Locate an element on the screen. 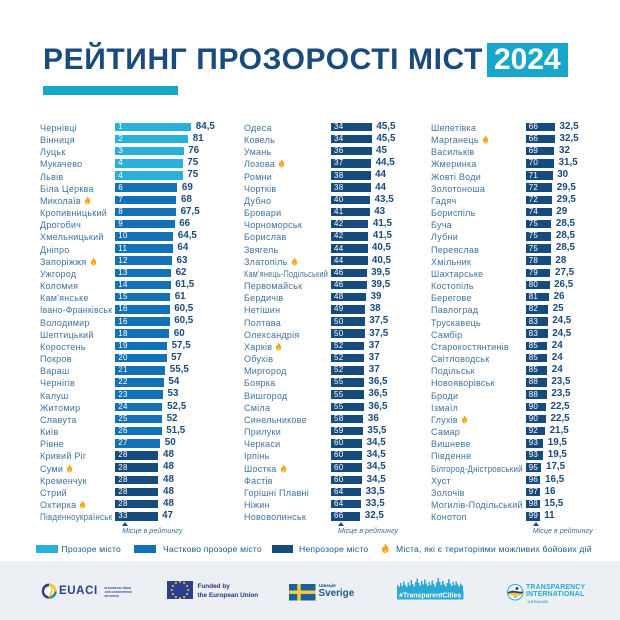  svg-text: #TransparentCities is located at coordinates (430, 595).